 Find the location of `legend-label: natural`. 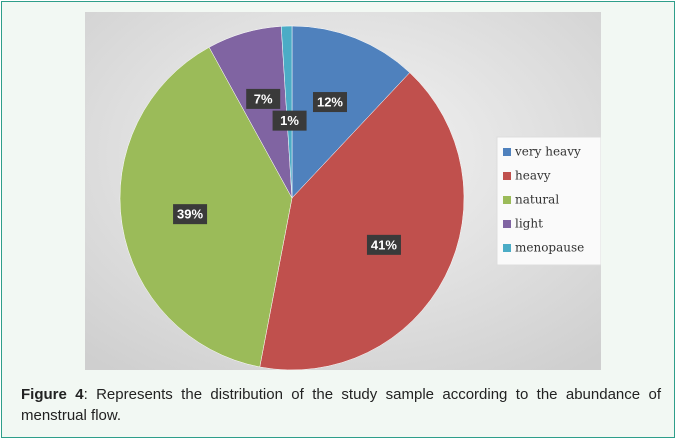

legend-label: natural is located at coordinates (537, 200).